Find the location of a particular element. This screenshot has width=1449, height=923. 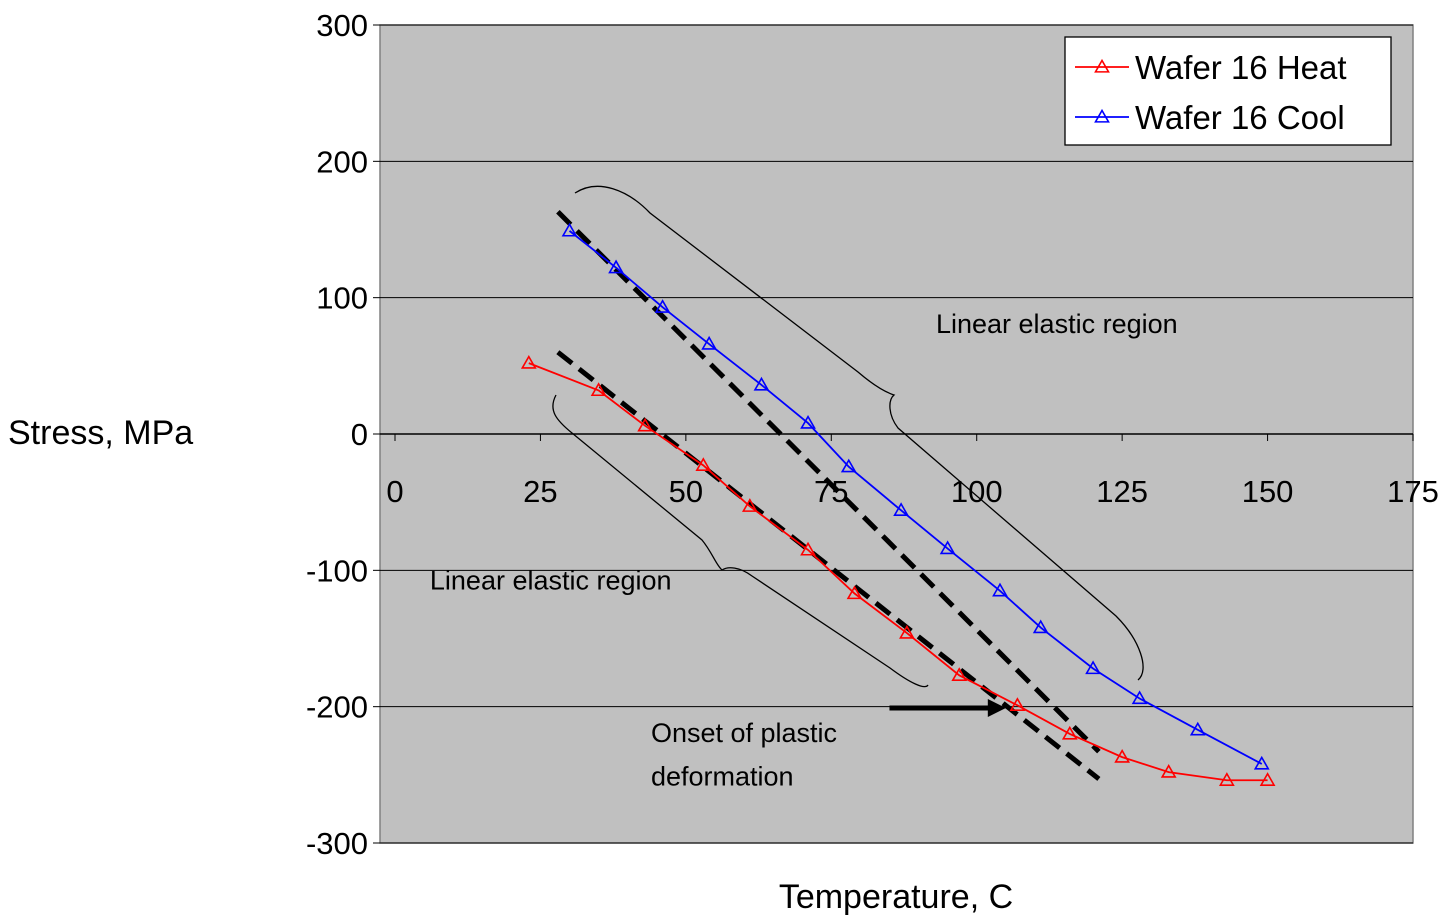

arrow-head is located at coordinates (996, 708).